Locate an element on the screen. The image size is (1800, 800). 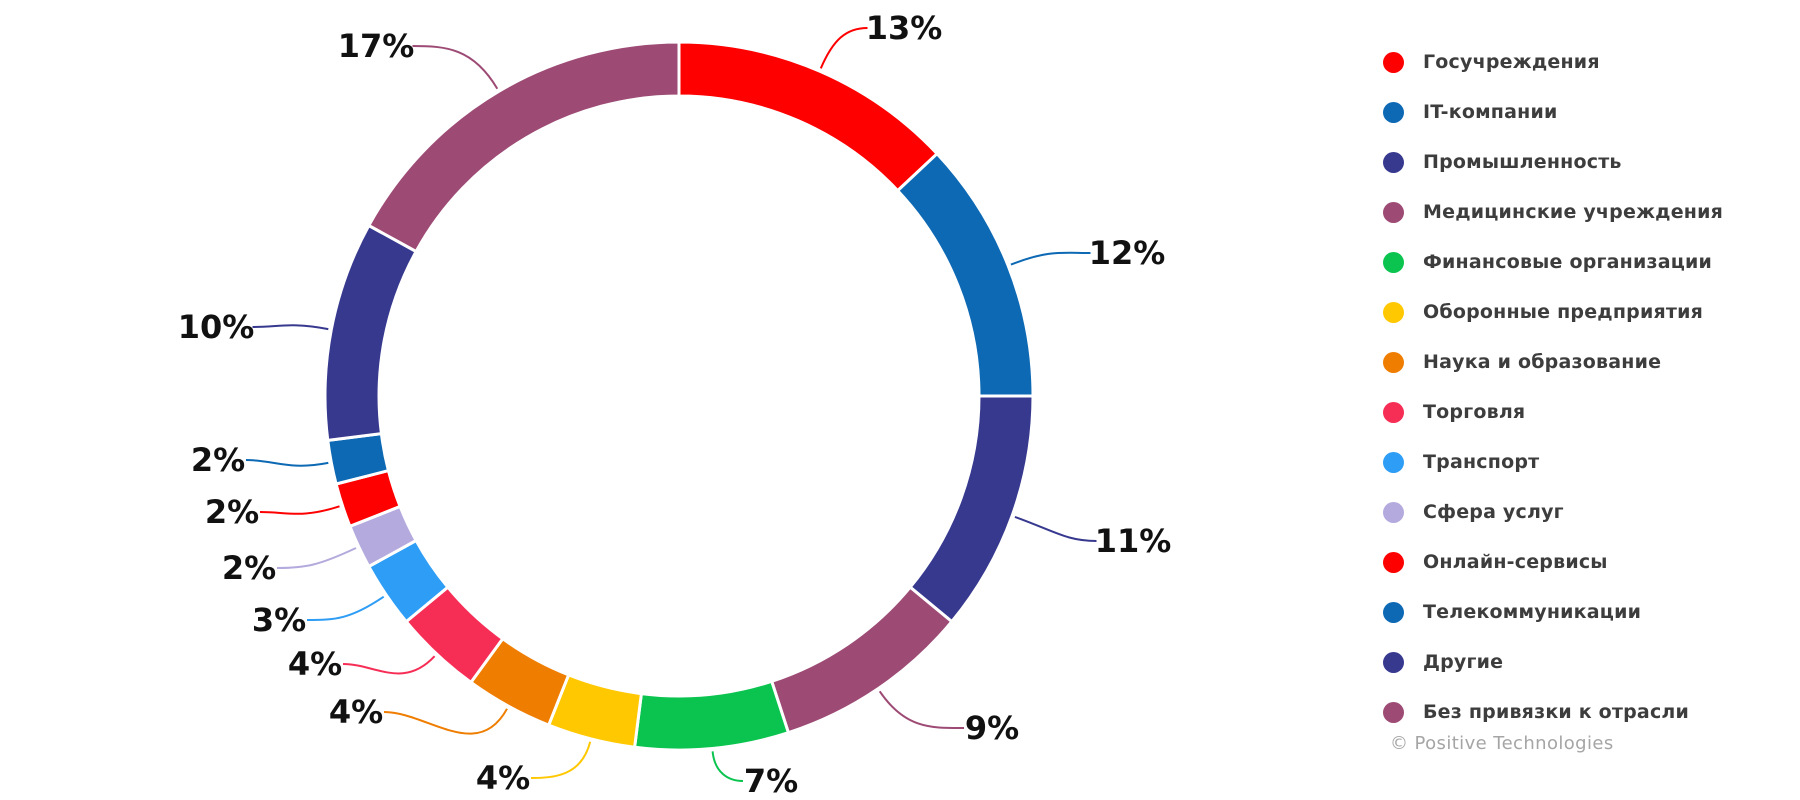
percent-label: 7% is located at coordinates (771, 781).